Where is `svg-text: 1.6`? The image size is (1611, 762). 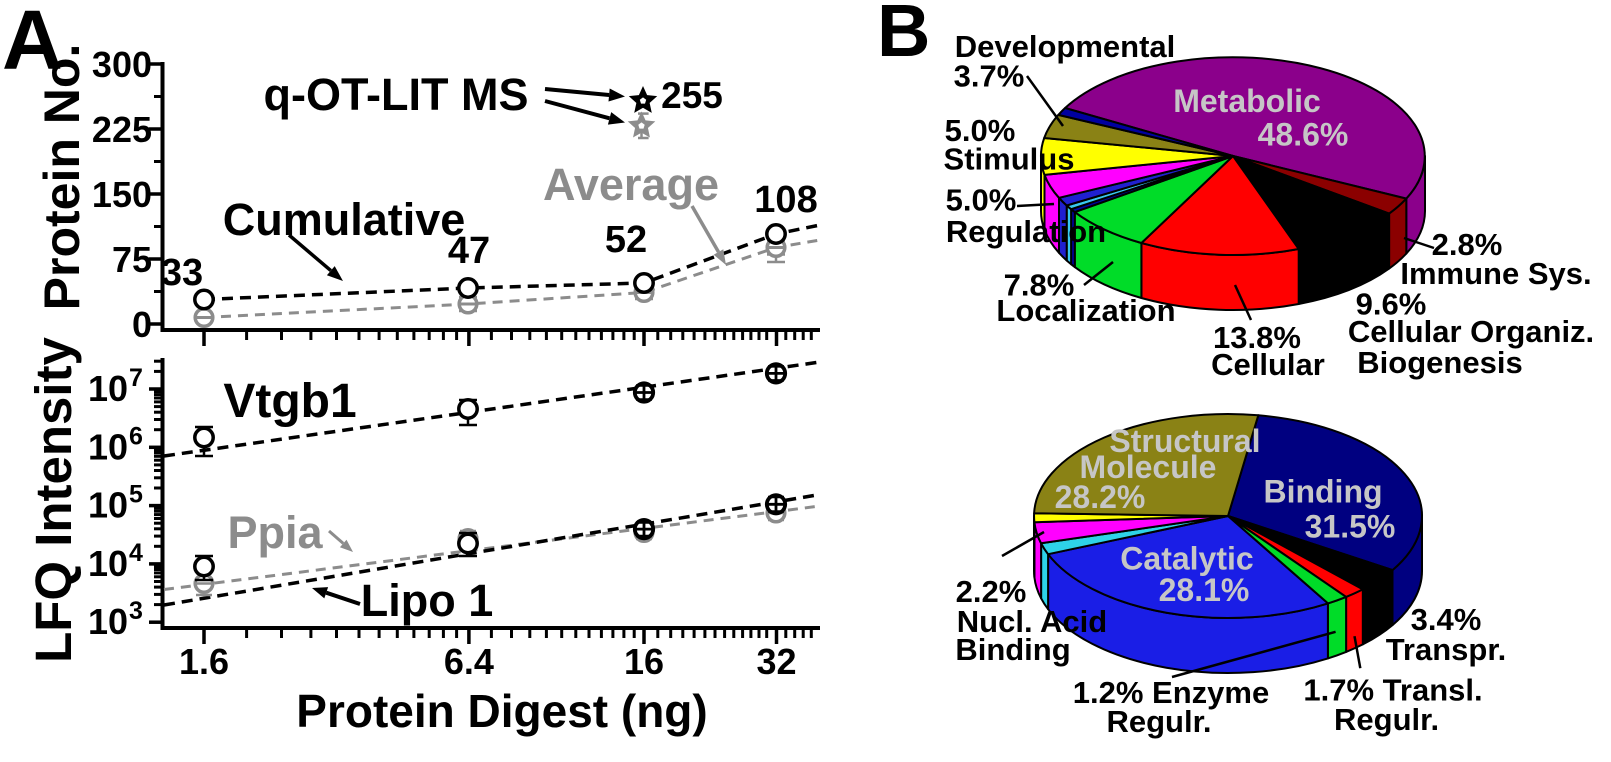 svg-text: 1.6 is located at coordinates (204, 661).